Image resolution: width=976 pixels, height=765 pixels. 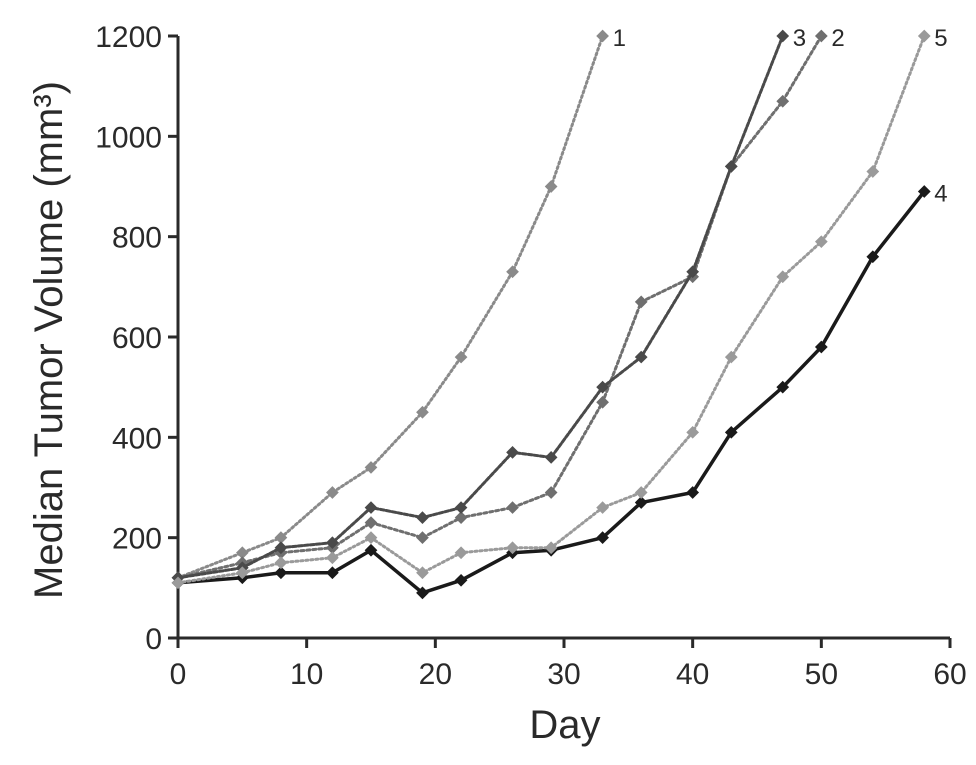 I want to click on series-label-1: 1, so click(x=619, y=38).